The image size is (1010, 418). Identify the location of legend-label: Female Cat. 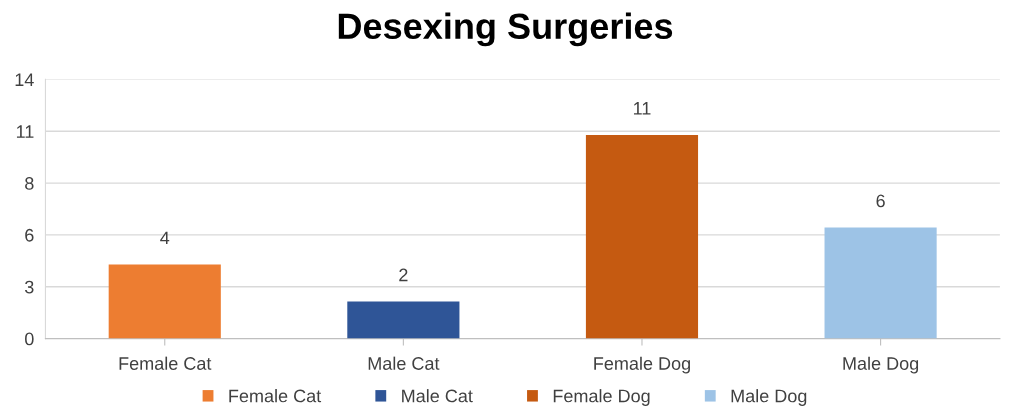
(275, 396).